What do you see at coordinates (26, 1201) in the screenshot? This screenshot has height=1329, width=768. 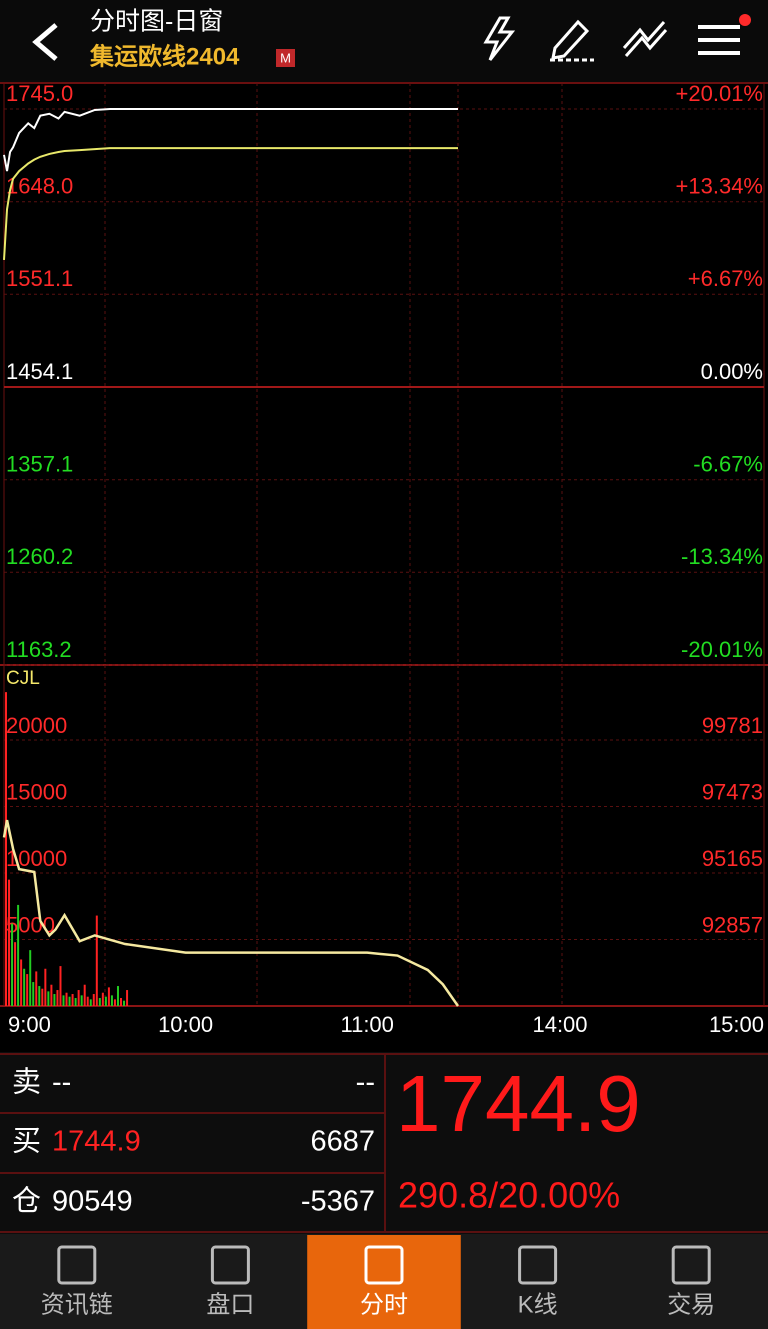 I see `oi-label: 仓` at bounding box center [26, 1201].